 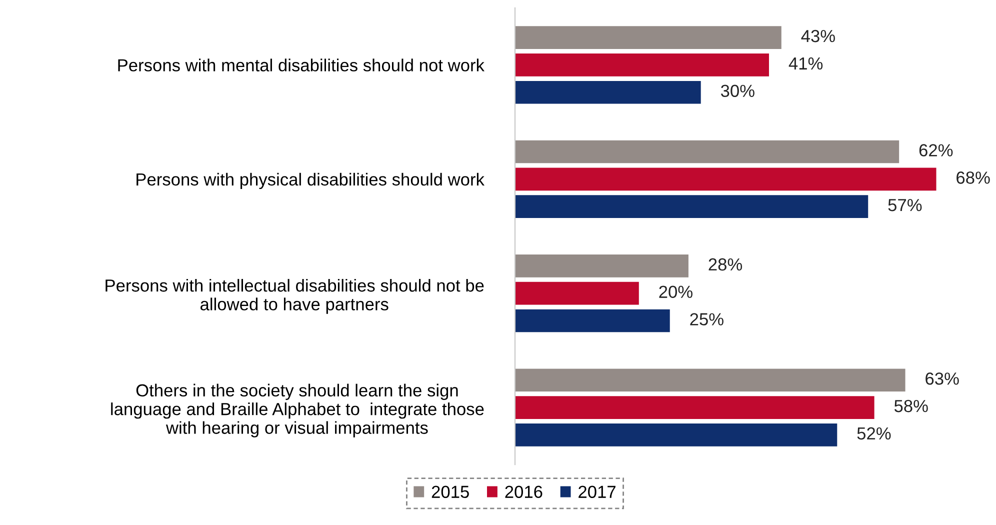 I want to click on data-label: 25%, so click(x=707, y=319).